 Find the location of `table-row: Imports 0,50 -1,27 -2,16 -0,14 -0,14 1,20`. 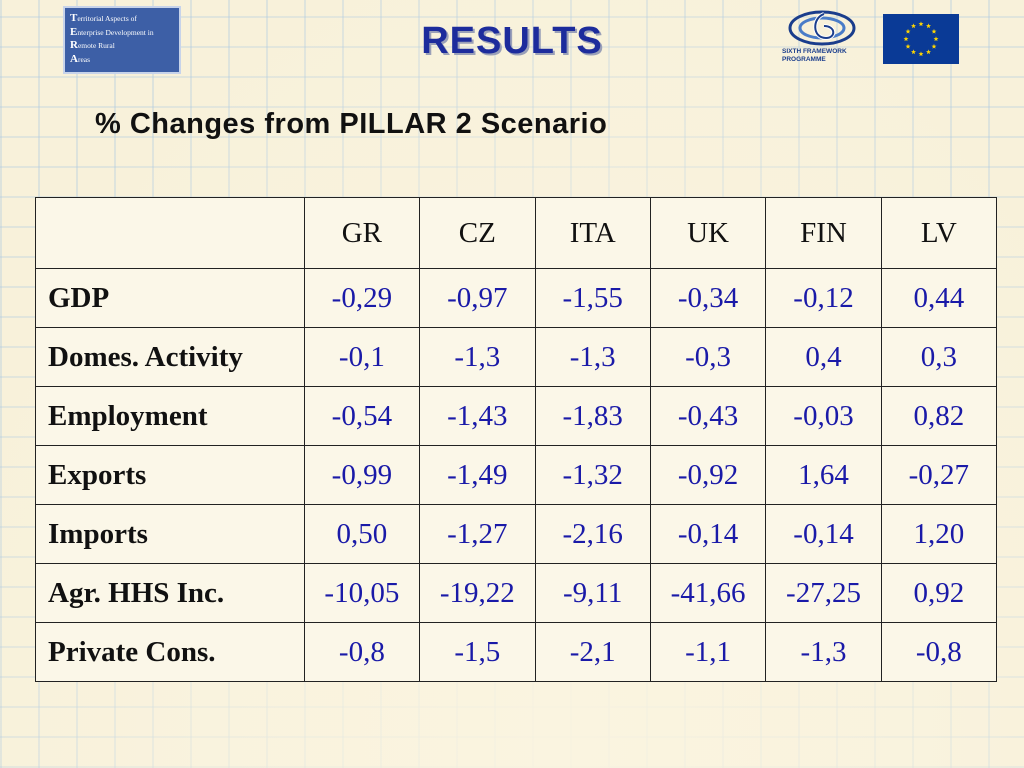

table-row: Imports 0,50 -1,27 -2,16 -0,14 -0,14 1,20 is located at coordinates (516, 534).